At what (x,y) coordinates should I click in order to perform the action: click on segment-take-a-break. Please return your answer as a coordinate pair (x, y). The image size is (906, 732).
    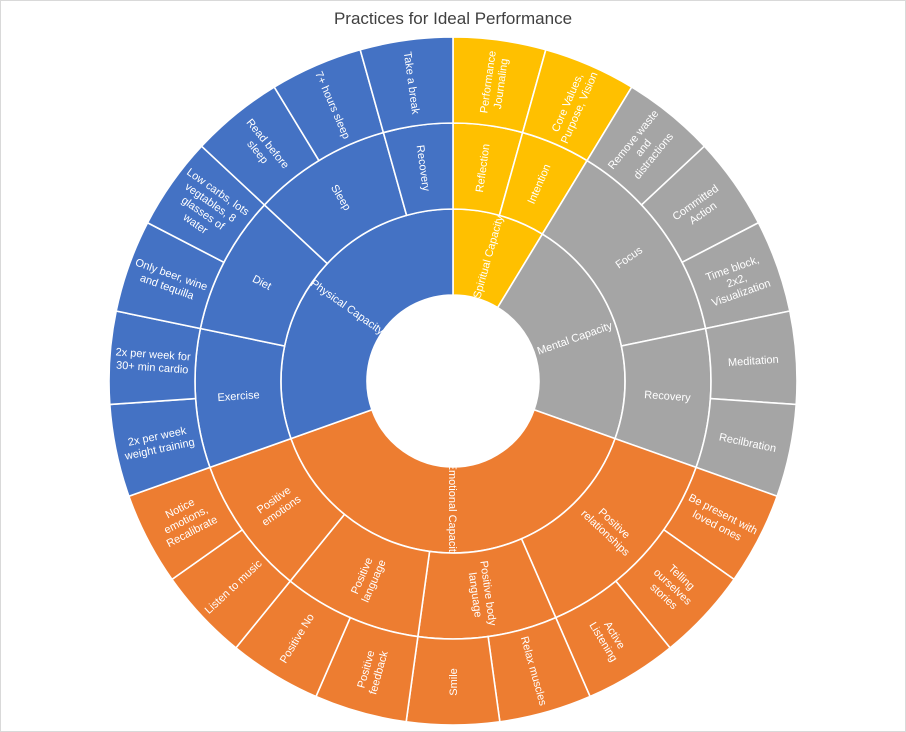
    Looking at the image, I should click on (406, 85).